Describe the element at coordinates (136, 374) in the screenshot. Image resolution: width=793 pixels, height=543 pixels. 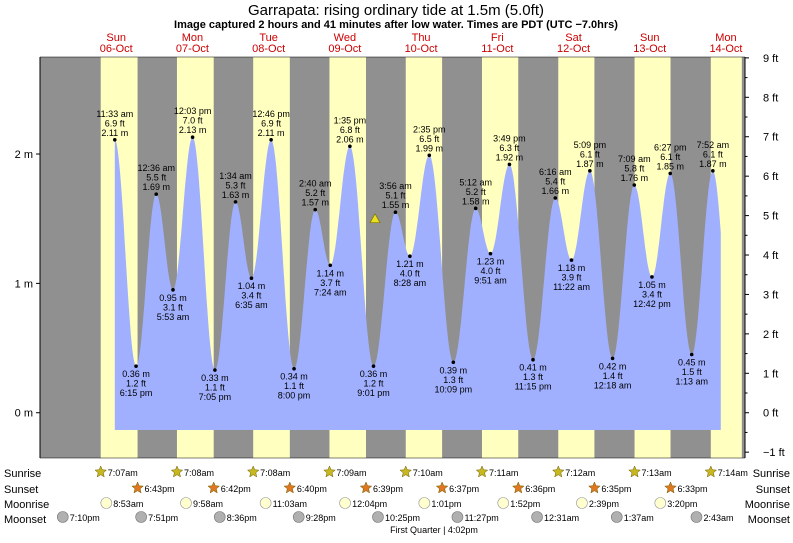
I see `tide-label: 0.36 m` at that location.